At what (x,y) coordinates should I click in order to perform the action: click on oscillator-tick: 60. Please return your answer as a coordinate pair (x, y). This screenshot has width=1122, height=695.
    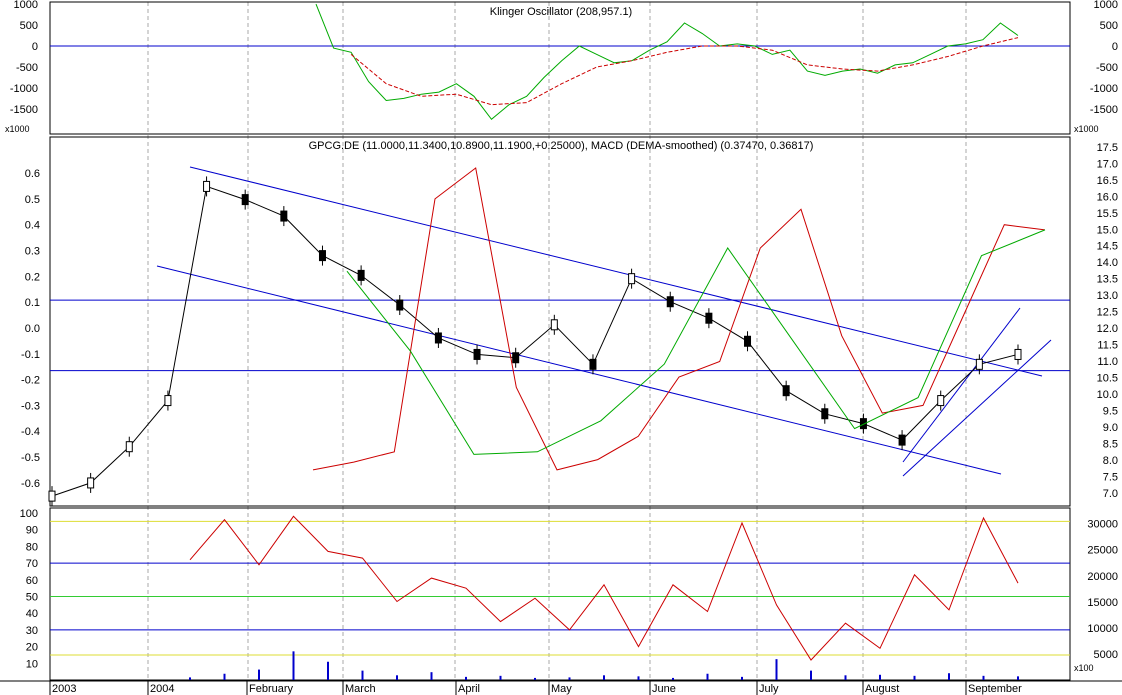
    Looking at the image, I should click on (32, 581).